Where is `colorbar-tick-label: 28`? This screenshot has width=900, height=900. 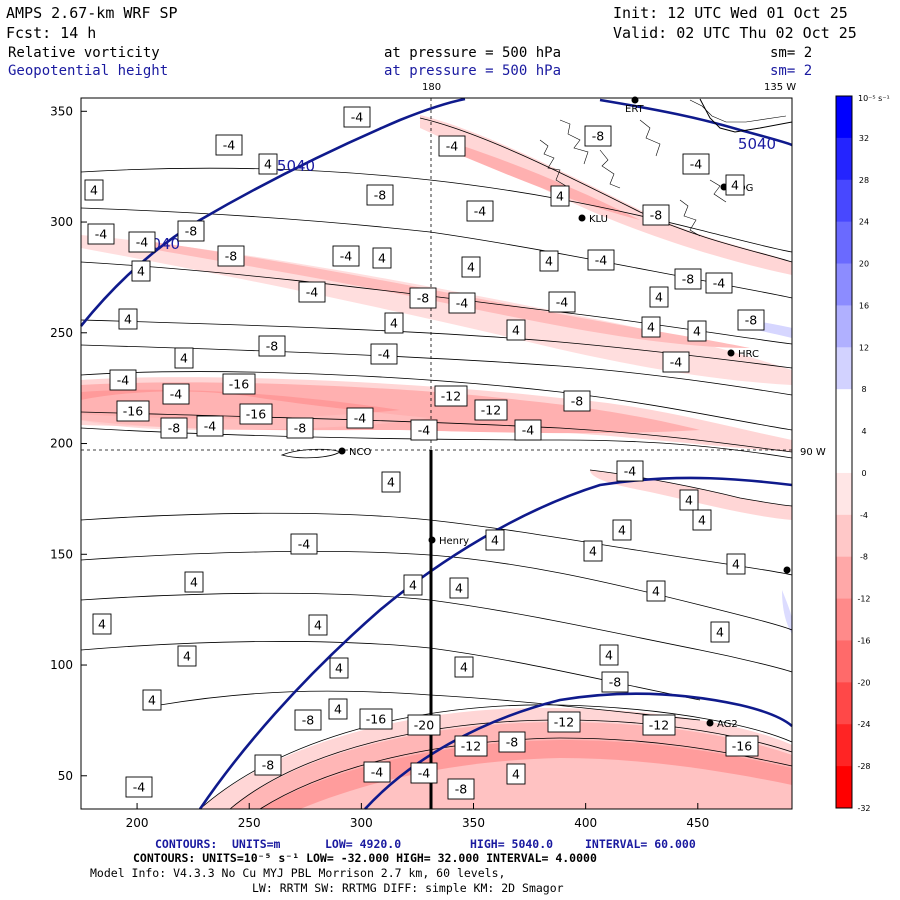 colorbar-tick-label: 28 is located at coordinates (864, 180).